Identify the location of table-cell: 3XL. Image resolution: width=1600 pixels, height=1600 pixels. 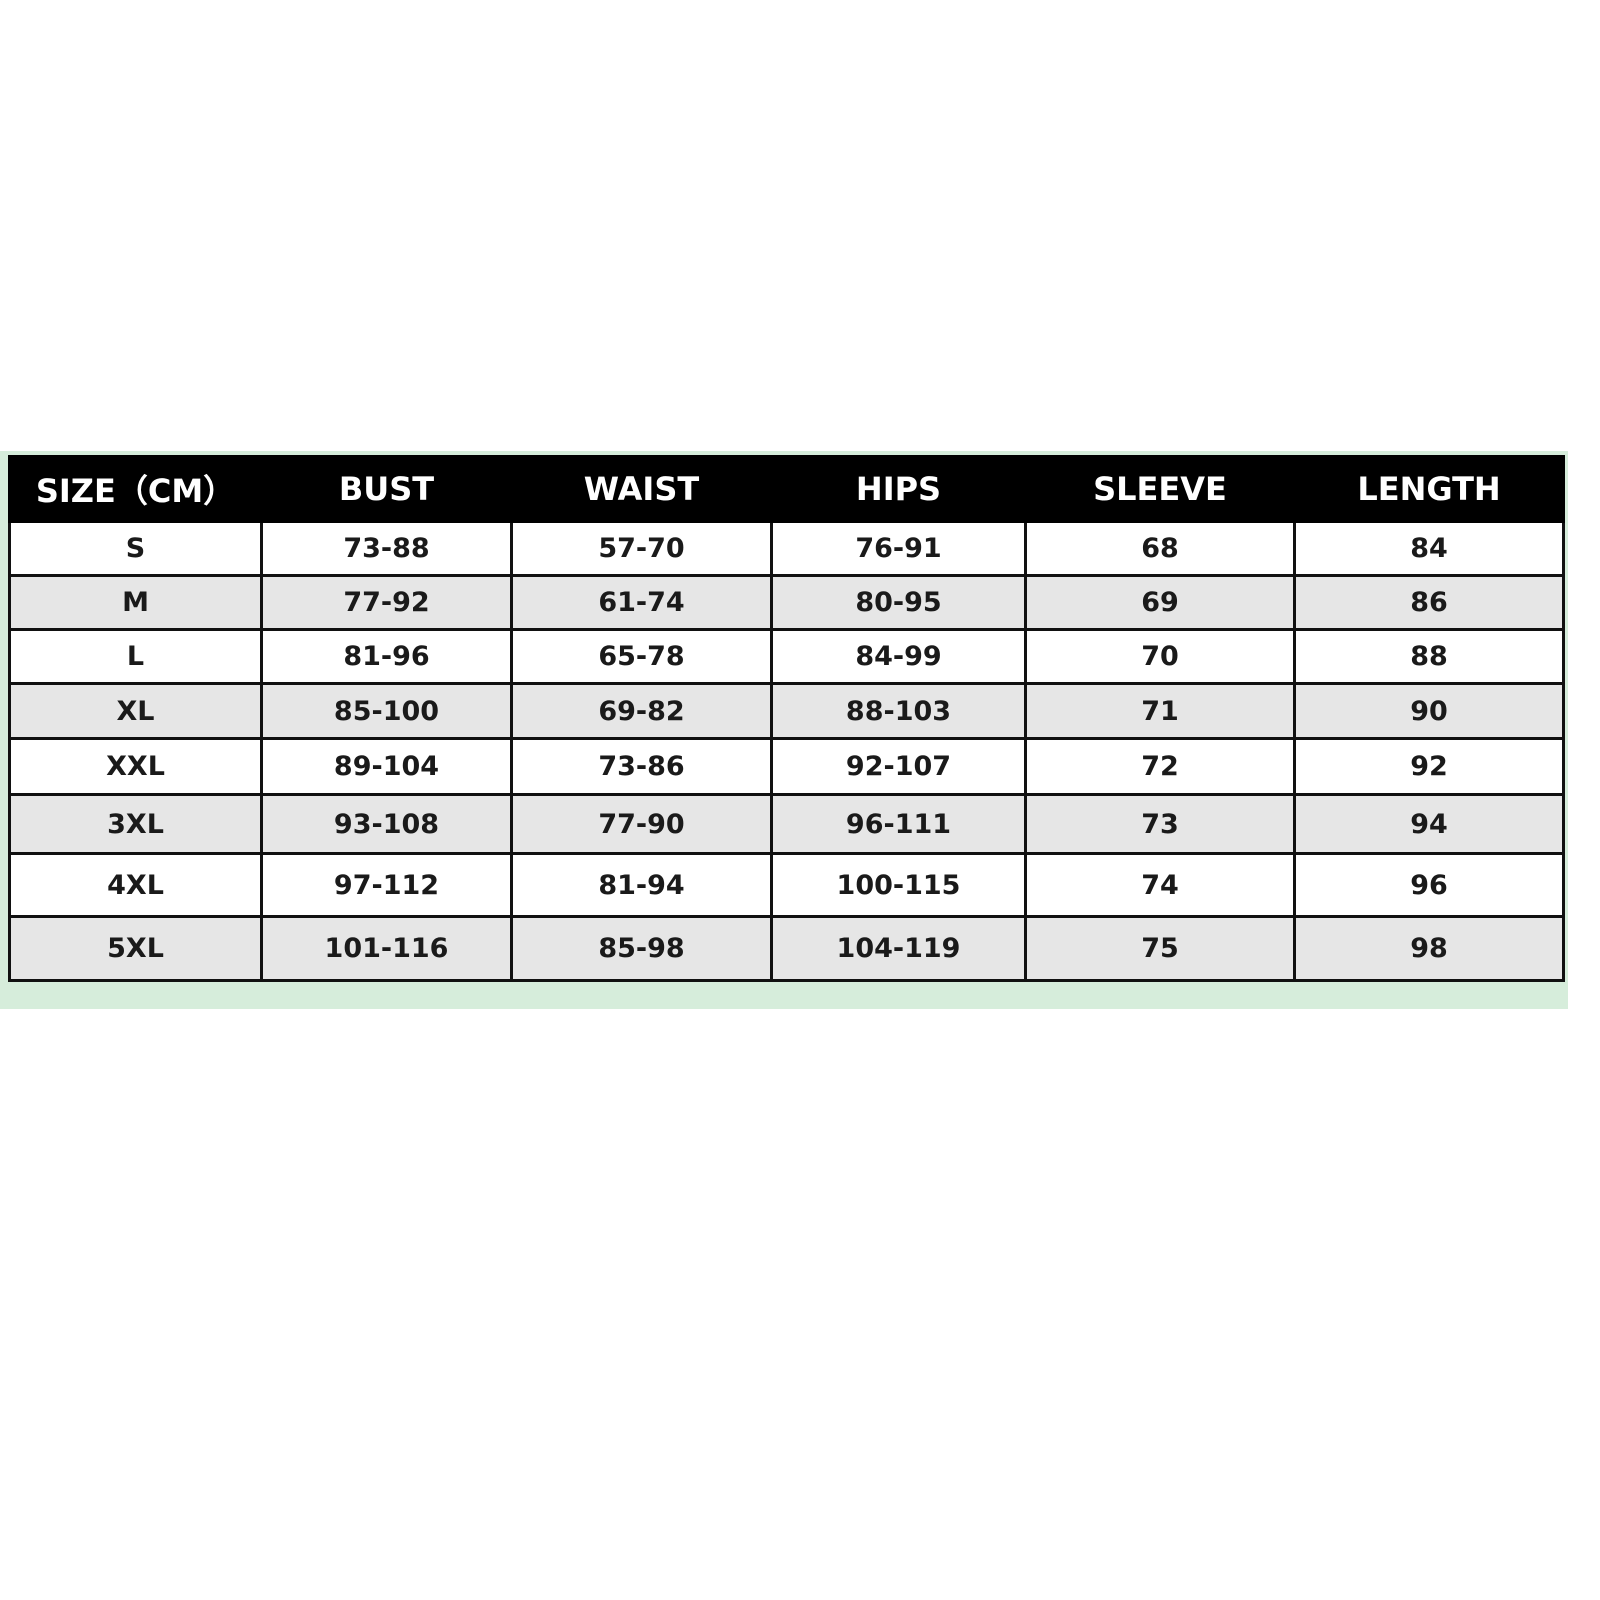
(135, 824).